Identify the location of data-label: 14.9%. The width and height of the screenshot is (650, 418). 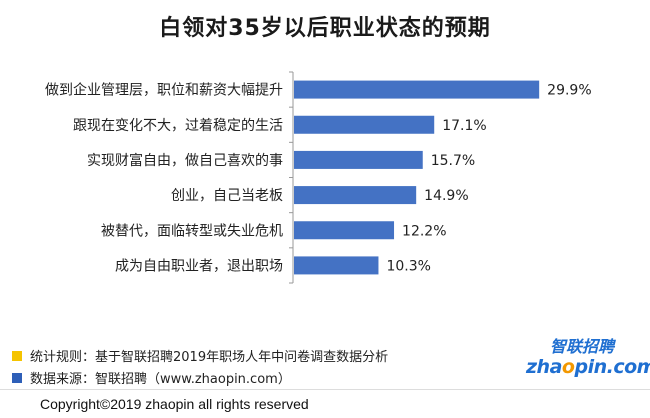
(446, 196).